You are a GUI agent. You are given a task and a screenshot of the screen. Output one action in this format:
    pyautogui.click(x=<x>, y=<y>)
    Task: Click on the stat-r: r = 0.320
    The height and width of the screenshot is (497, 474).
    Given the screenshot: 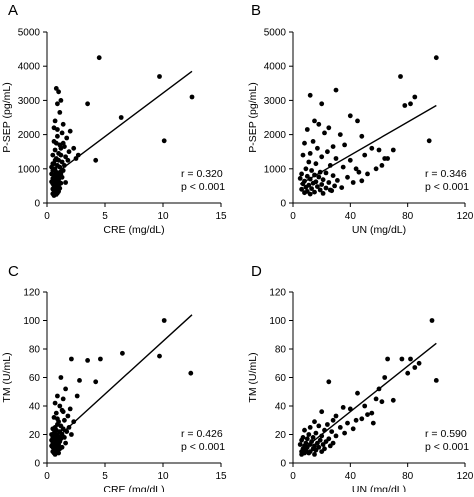 What is the action you would take?
    pyautogui.click(x=202, y=174)
    